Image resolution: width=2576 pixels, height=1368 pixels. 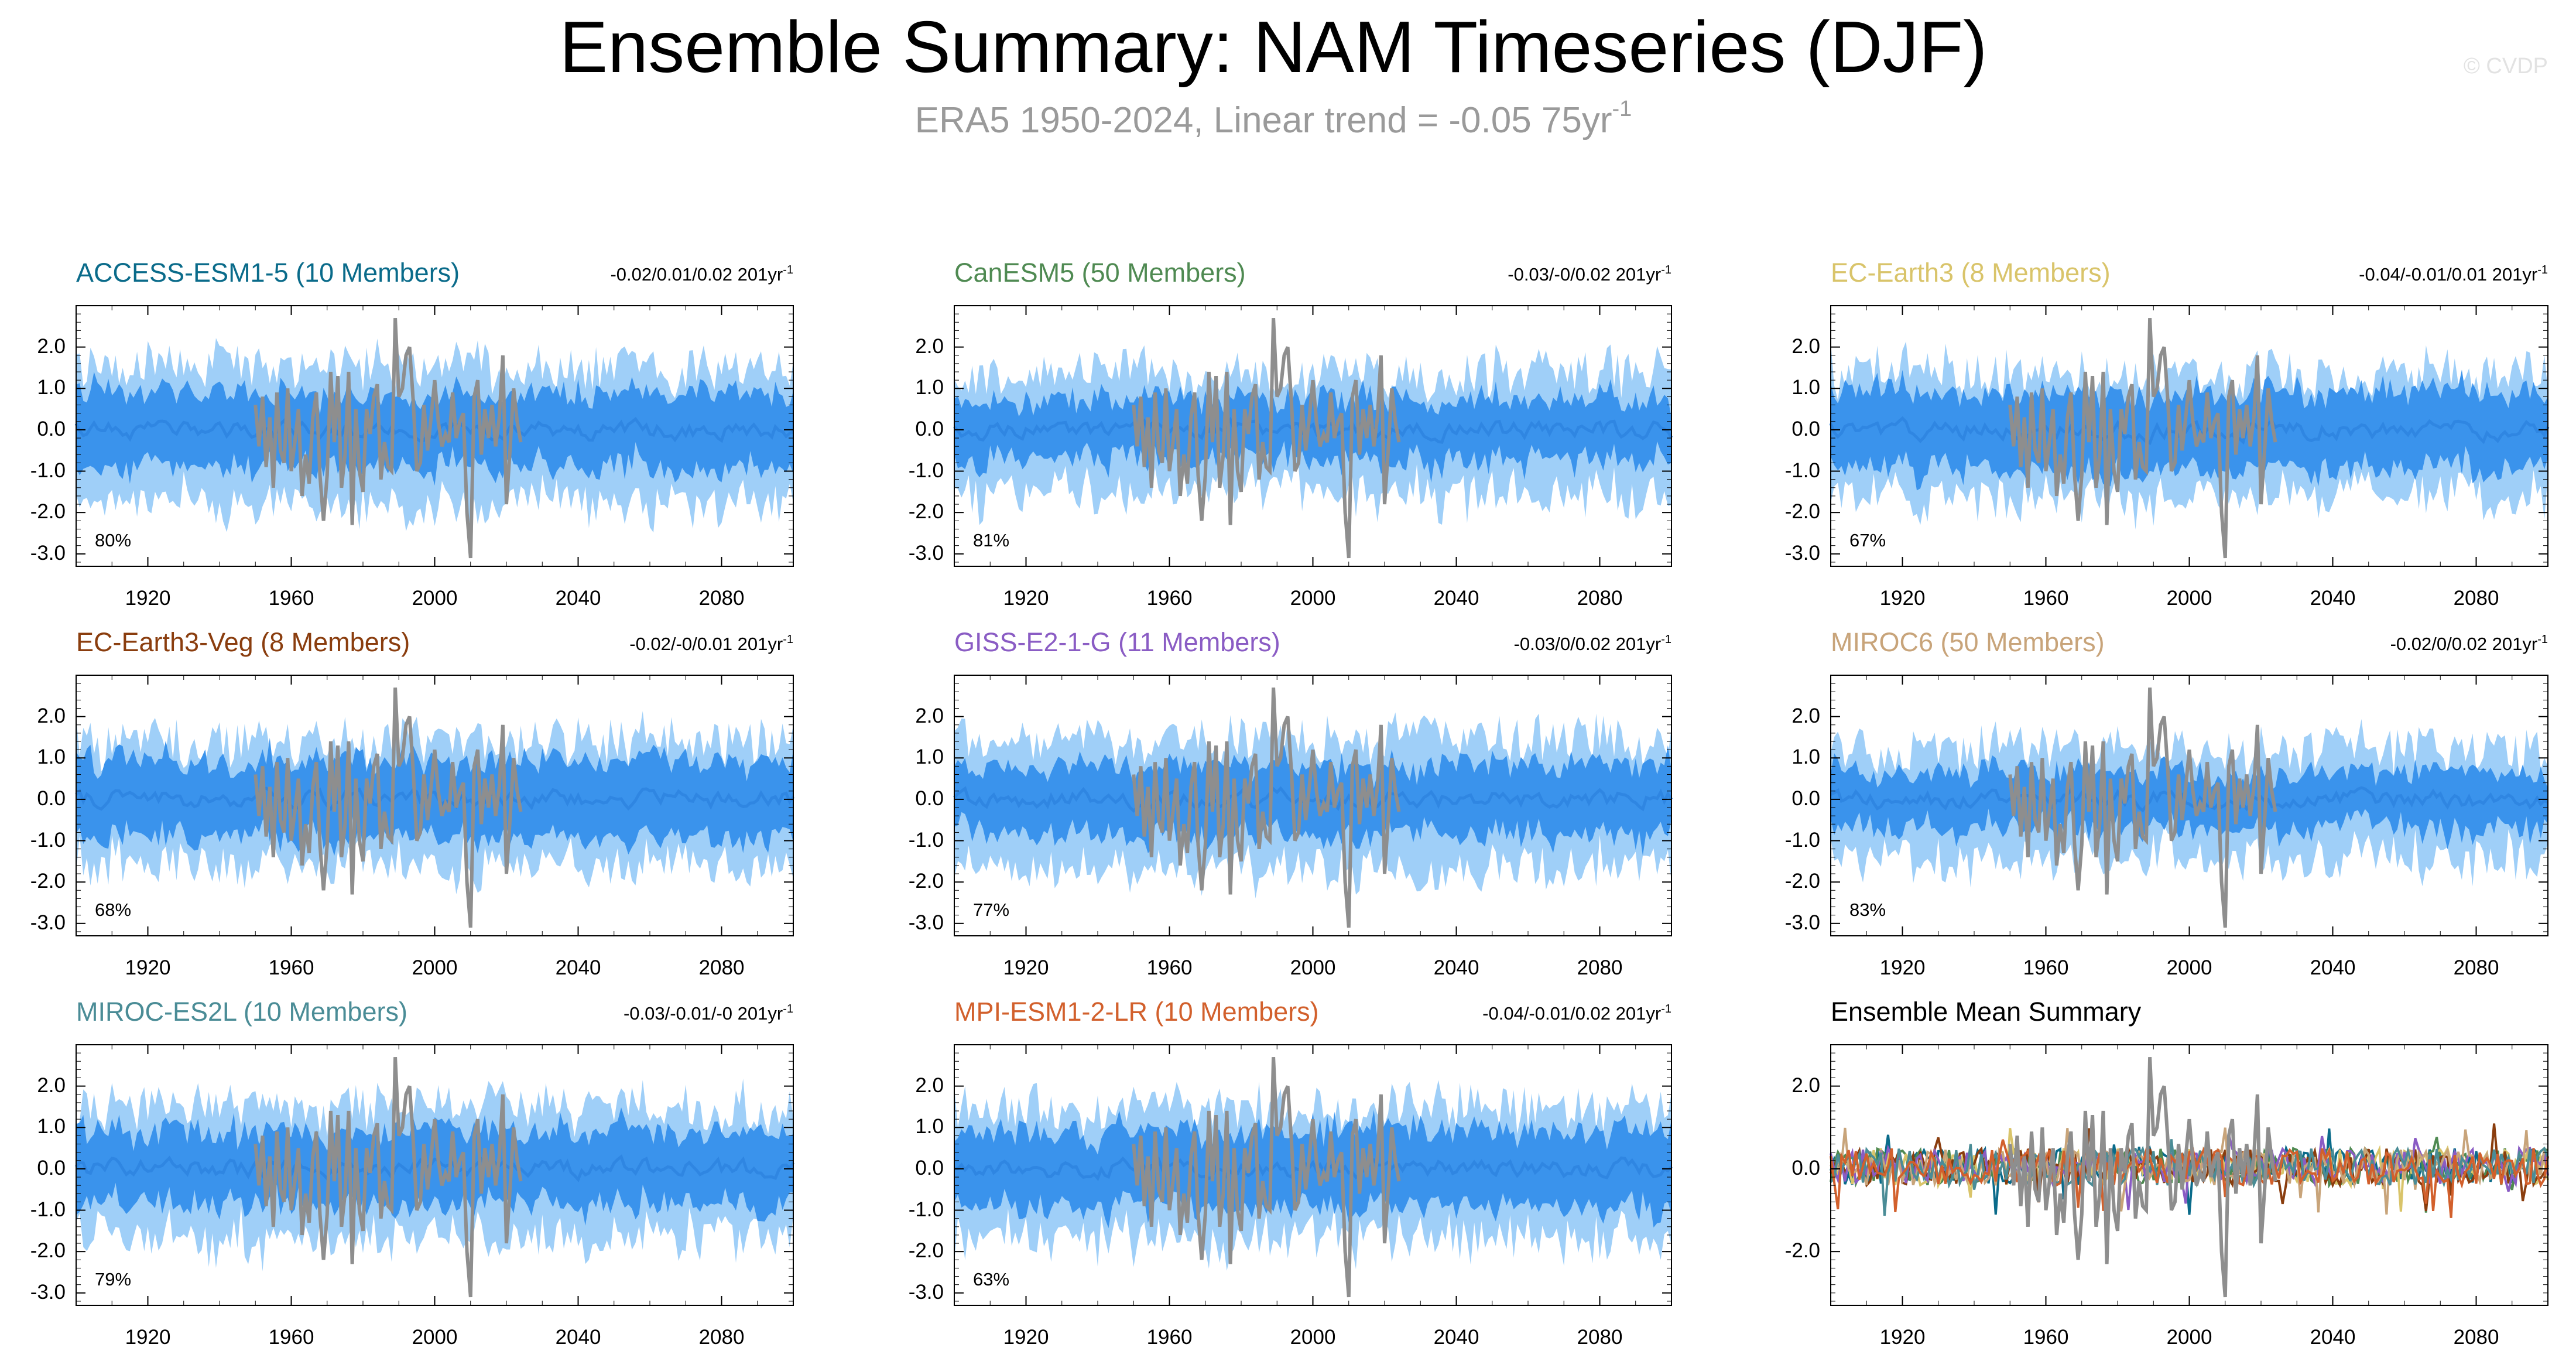 What do you see at coordinates (1572, 1013) in the screenshot?
I see `trend-text: -0.04/-0.01/0.02 201yr` at bounding box center [1572, 1013].